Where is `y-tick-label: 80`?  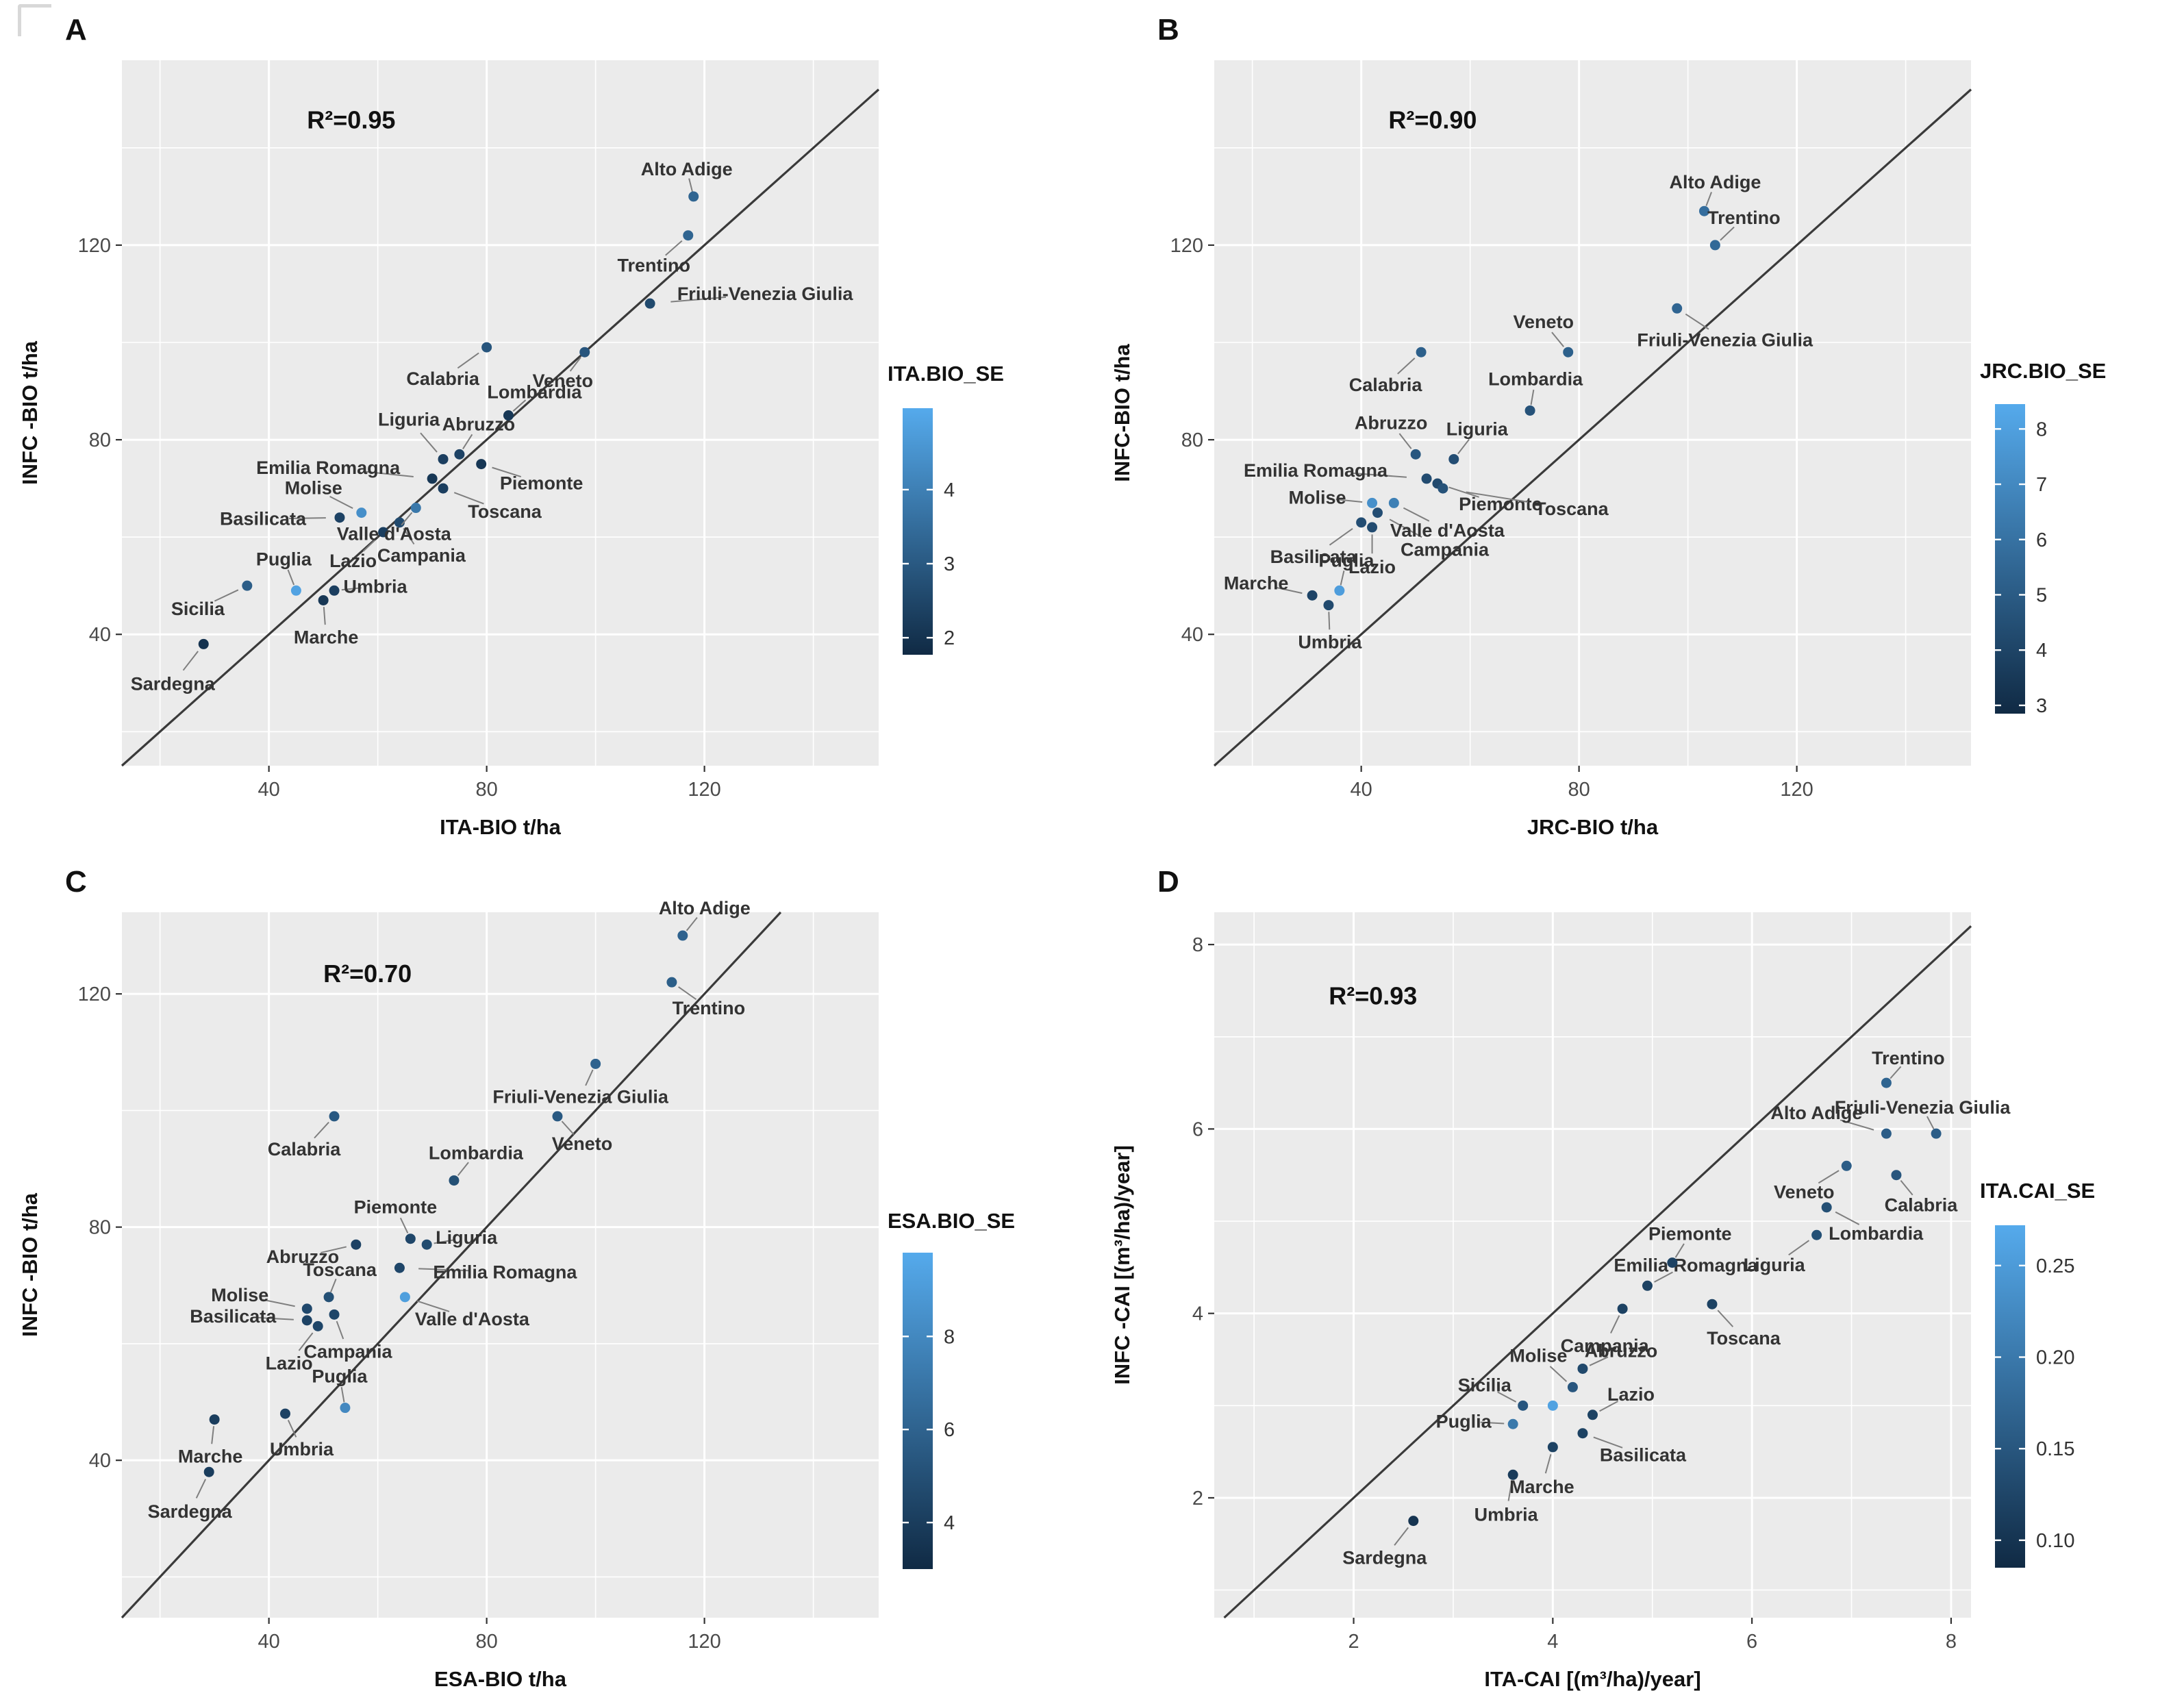 y-tick-label: 80 is located at coordinates (1192, 440).